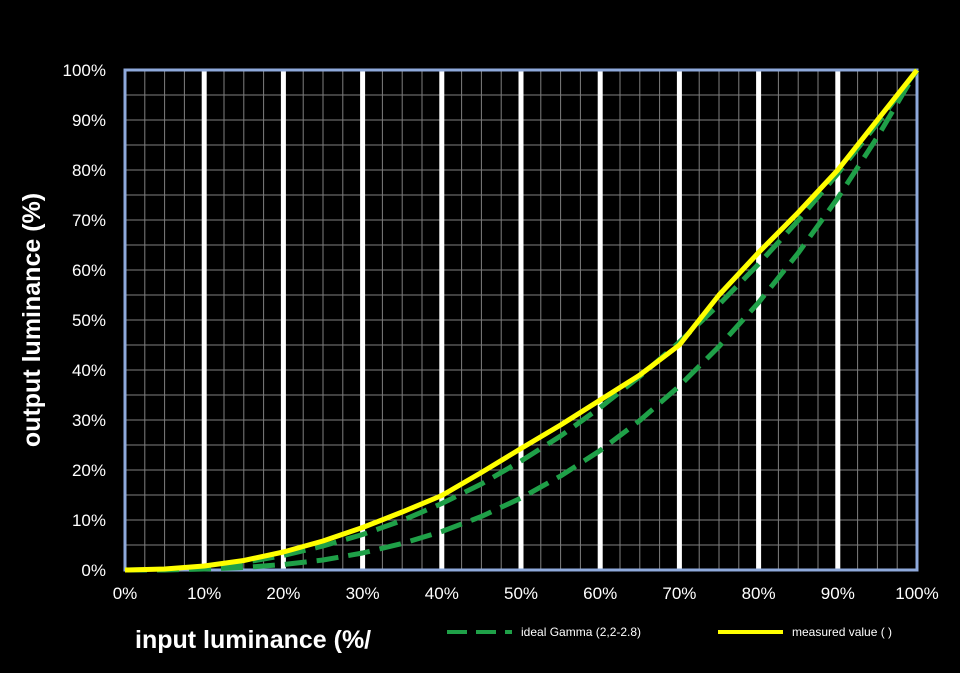  What do you see at coordinates (838, 593) in the screenshot?
I see `x-tick-label: 90%` at bounding box center [838, 593].